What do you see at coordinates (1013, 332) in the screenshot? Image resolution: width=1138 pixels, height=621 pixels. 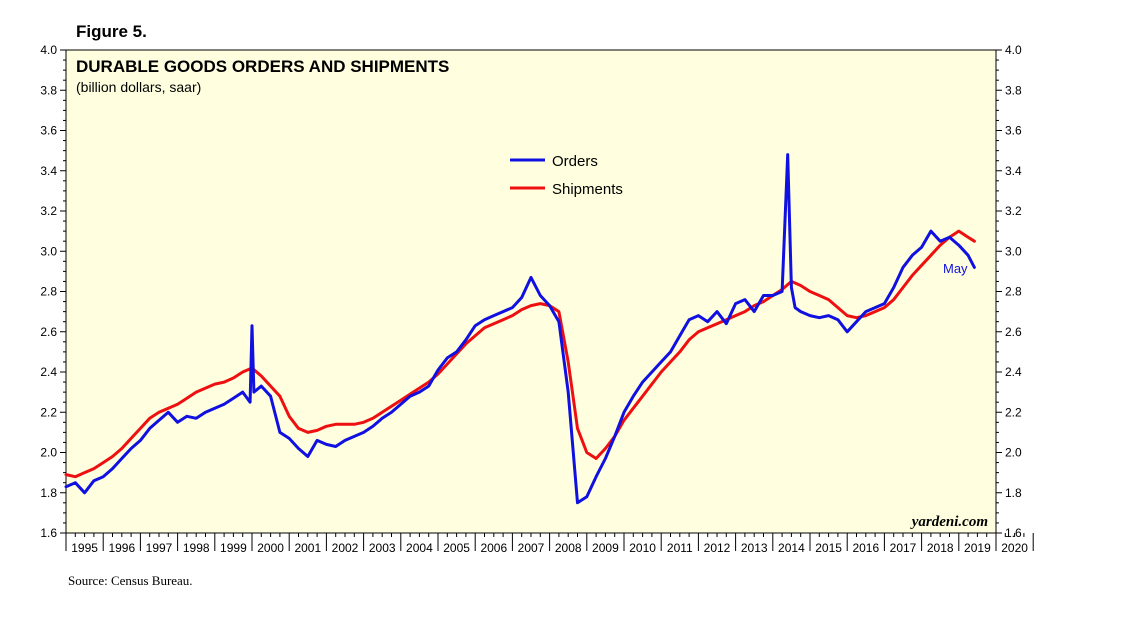 I see `y-tick-label-right: 2.6` at bounding box center [1013, 332].